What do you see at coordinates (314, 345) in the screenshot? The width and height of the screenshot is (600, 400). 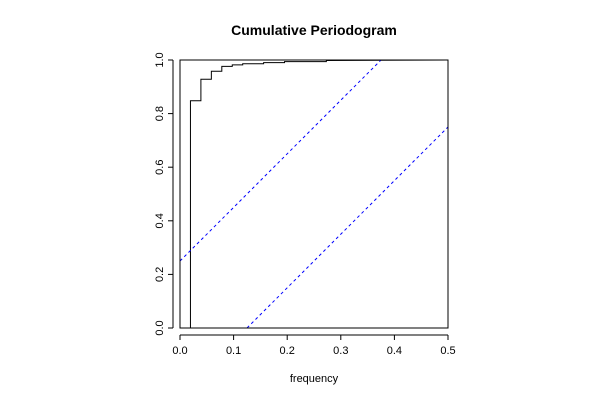 I see `x-axis: 0.0 0.1 0.2 0.3 0.4 0.5` at bounding box center [314, 345].